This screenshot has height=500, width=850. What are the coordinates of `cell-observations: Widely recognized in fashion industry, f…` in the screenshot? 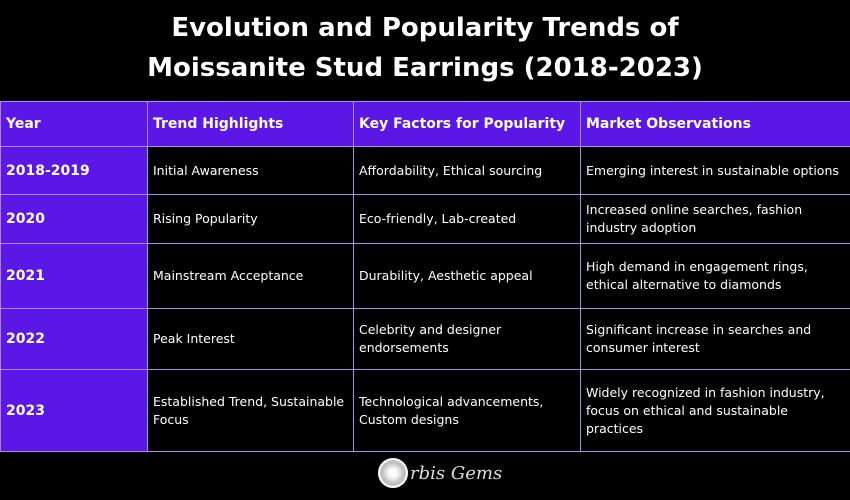 It's located at (715, 410).